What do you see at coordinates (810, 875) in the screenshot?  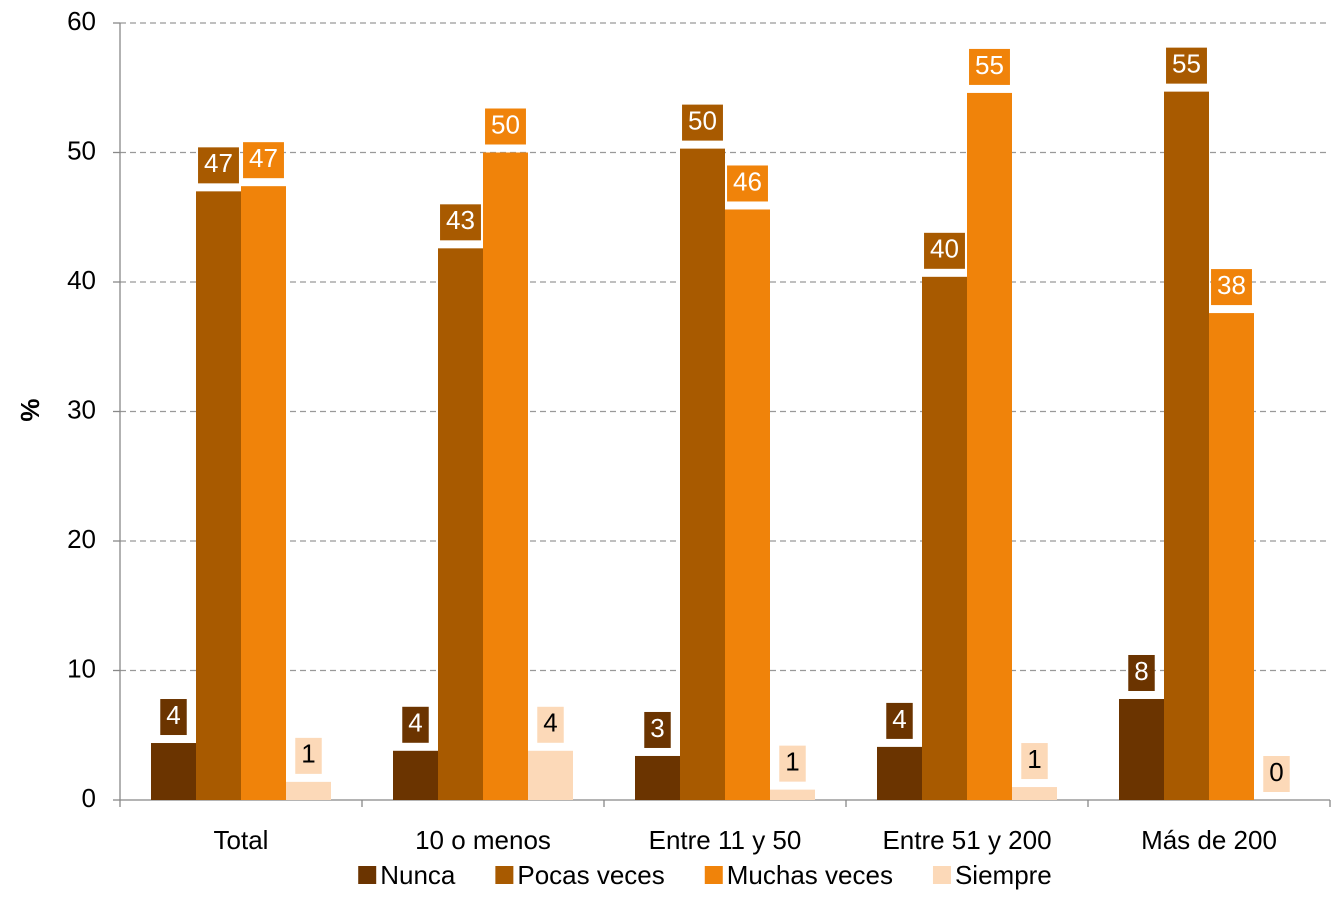 I see `legend-label: Muchas veces` at bounding box center [810, 875].